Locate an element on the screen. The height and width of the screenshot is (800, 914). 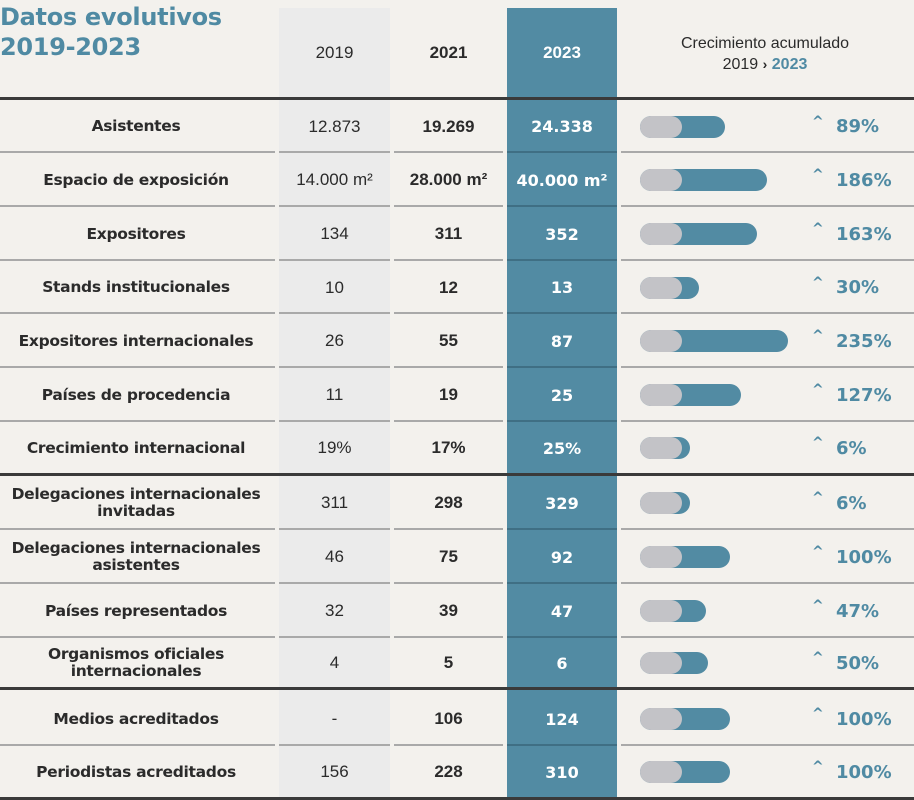
value-2023: 47 is located at coordinates (562, 611).